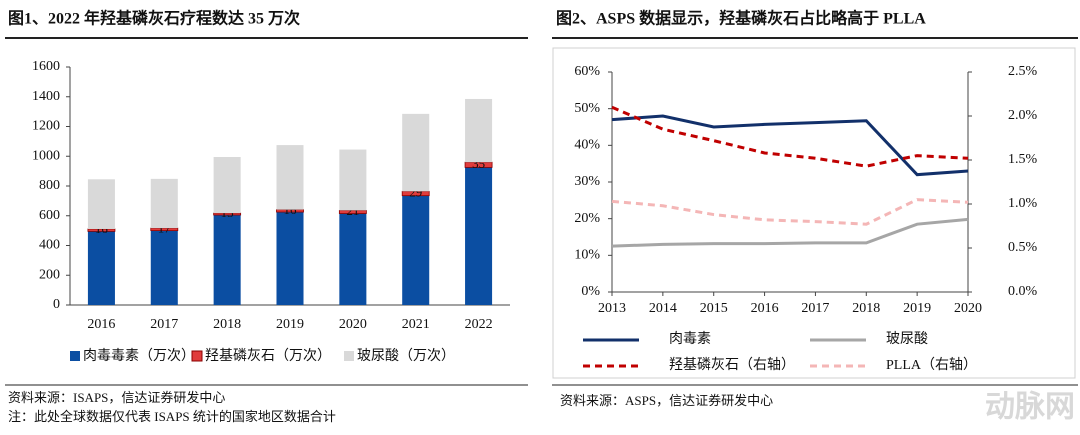  Describe the element at coordinates (154, 18) in the screenshot. I see `chart-title: 图1、2022 年羟基磷灰石疗程数达 35 万次` at that location.